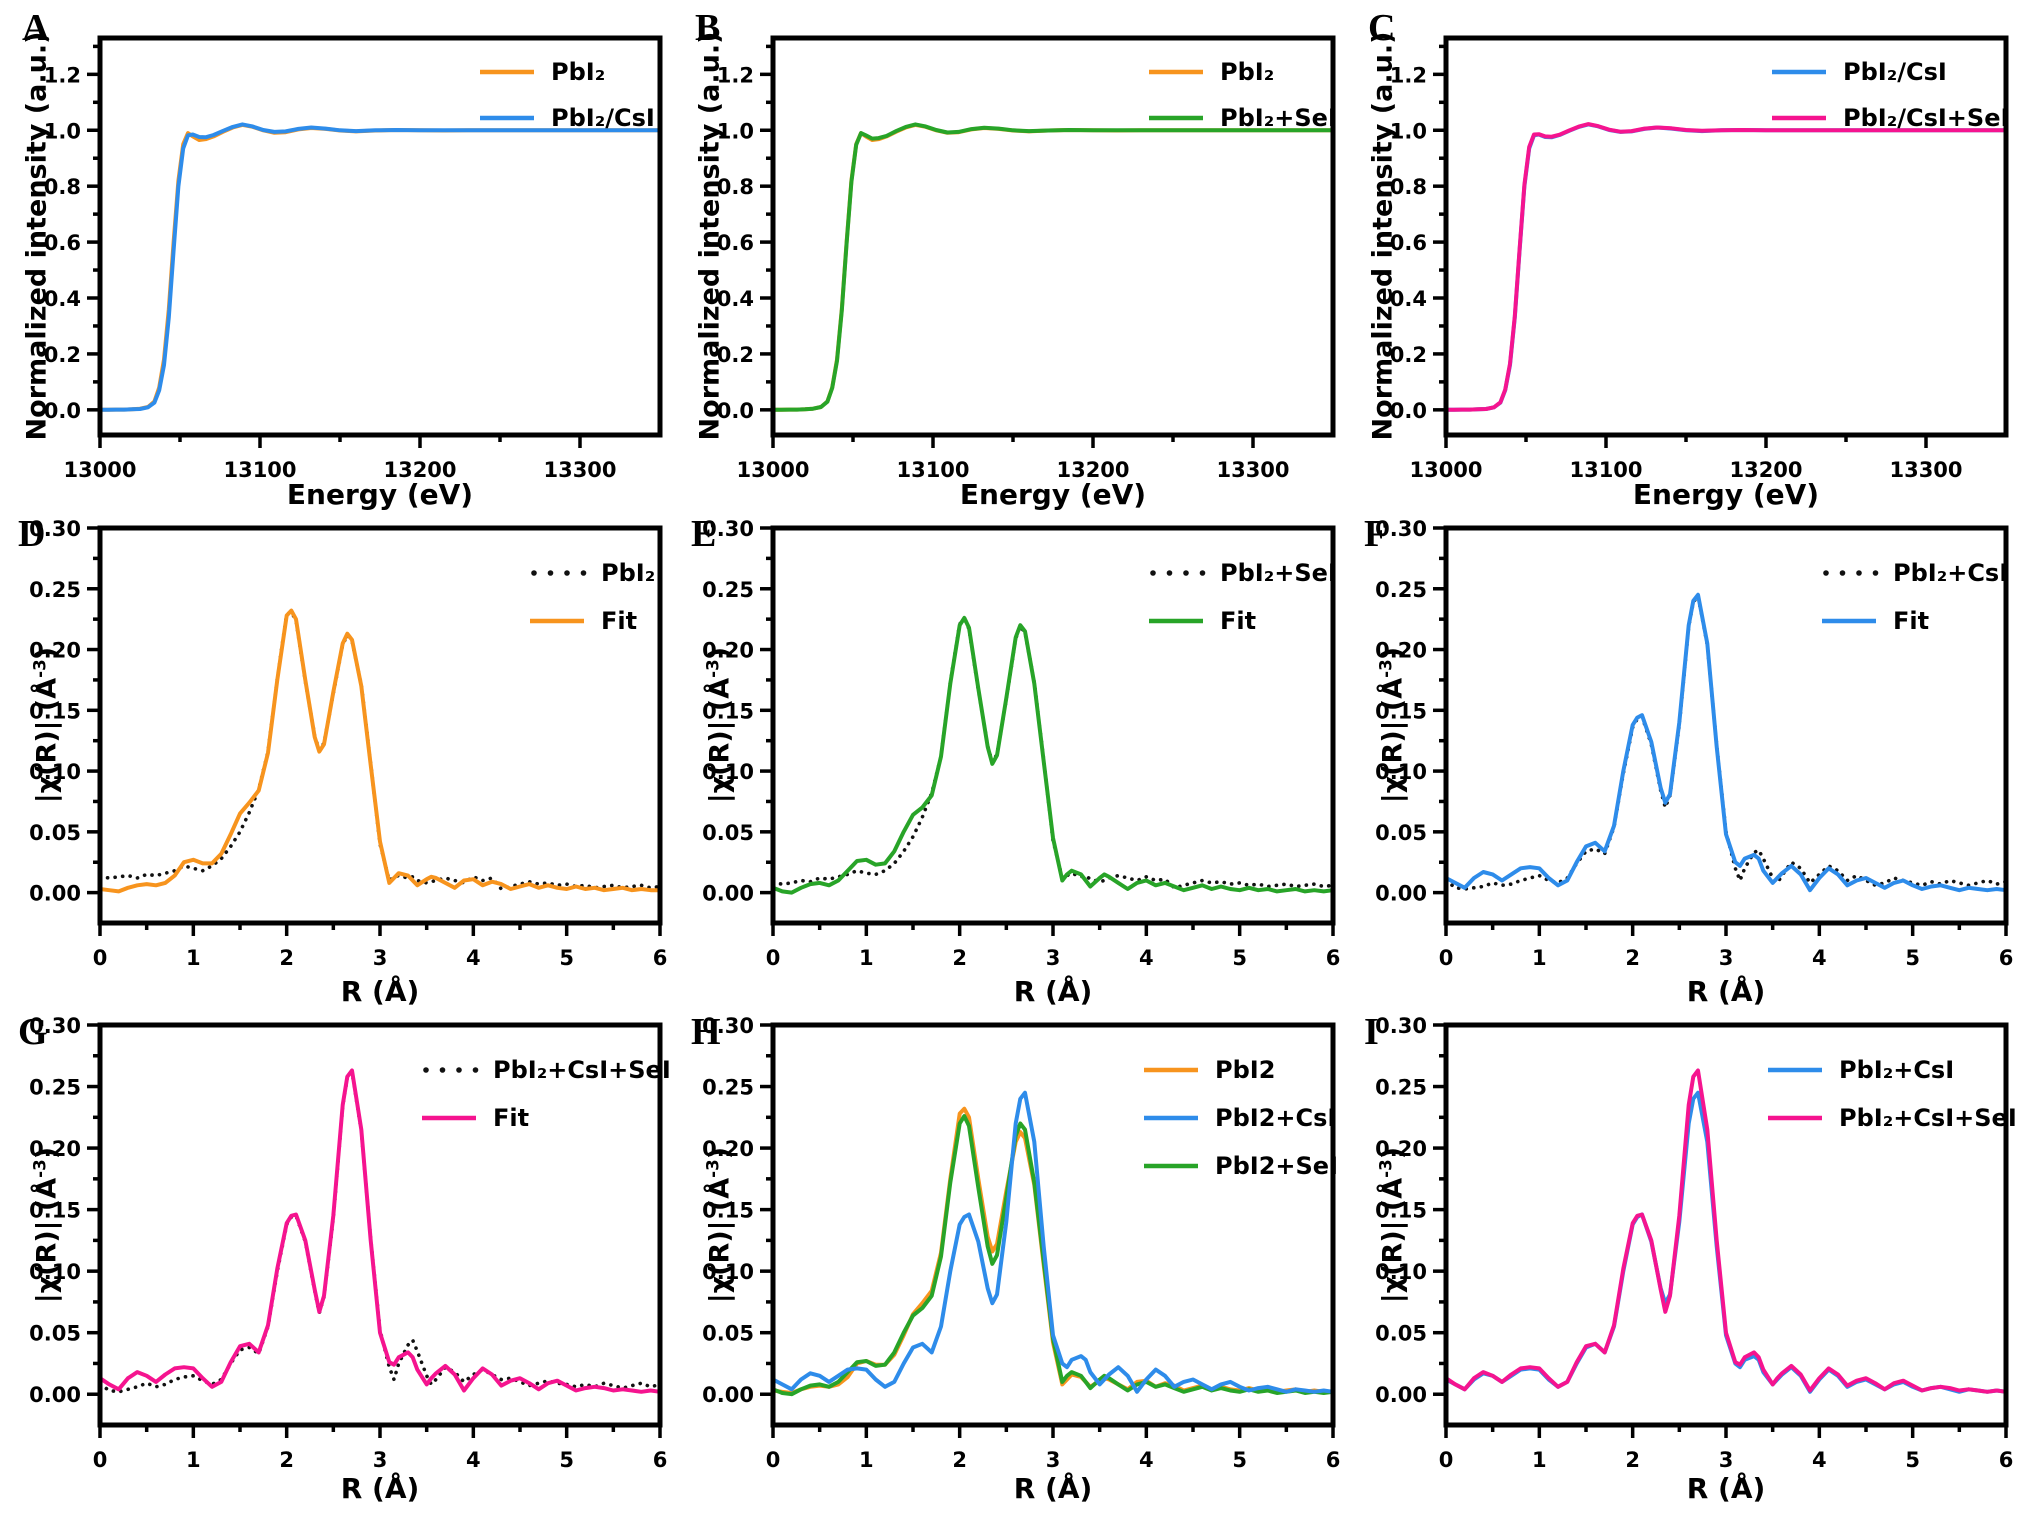  What do you see at coordinates (728, 1395) in the screenshot?
I see `svg-text: 0.00` at bounding box center [728, 1395].